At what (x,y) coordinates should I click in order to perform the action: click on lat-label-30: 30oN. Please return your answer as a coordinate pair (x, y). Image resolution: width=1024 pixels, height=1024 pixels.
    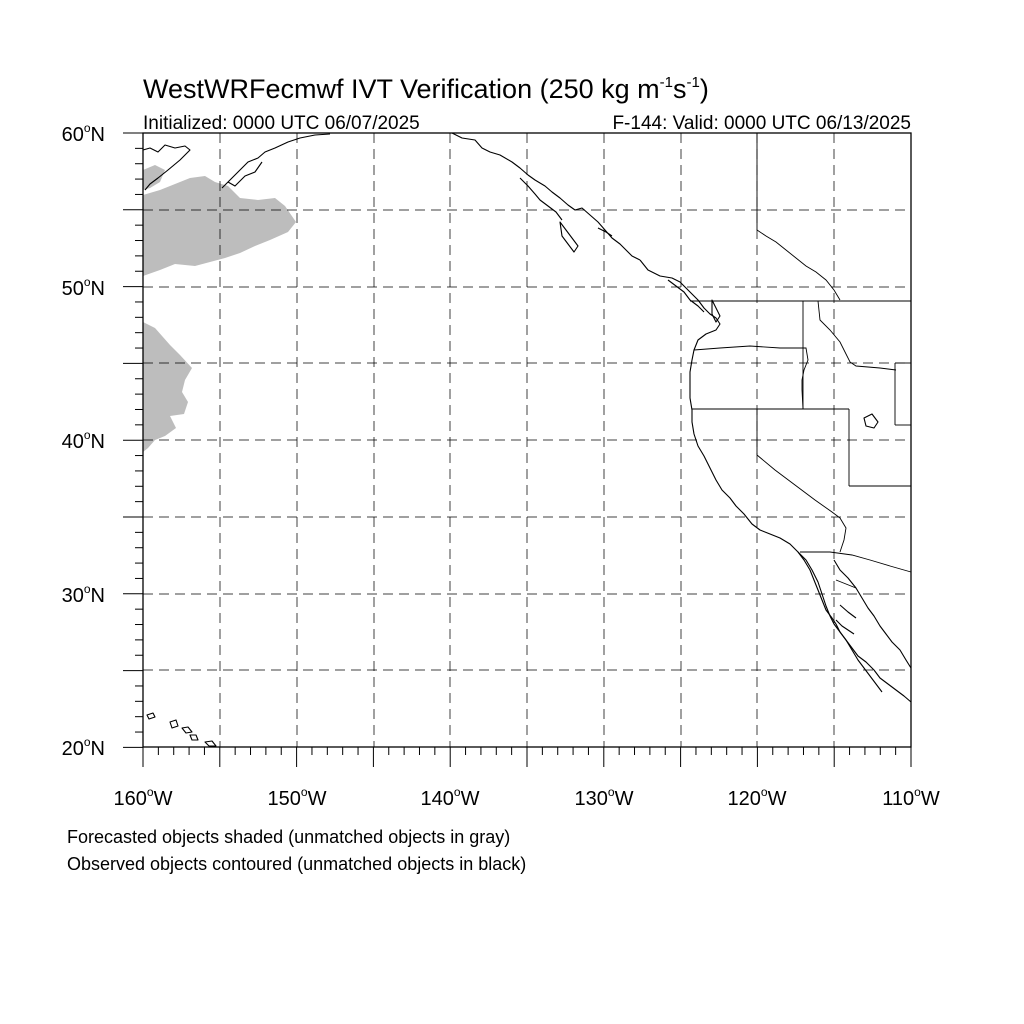
    Looking at the image, I should click on (83, 594).